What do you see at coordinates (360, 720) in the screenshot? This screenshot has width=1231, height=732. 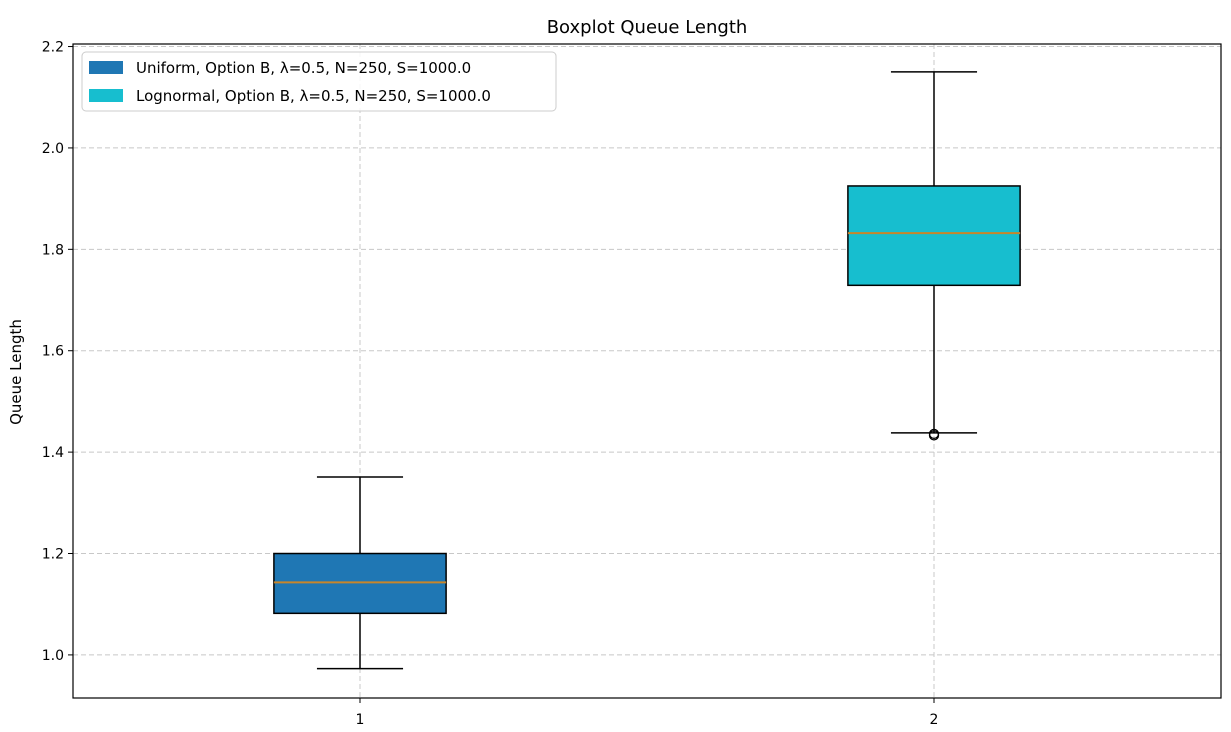 I see `x-tick-label: 1` at bounding box center [360, 720].